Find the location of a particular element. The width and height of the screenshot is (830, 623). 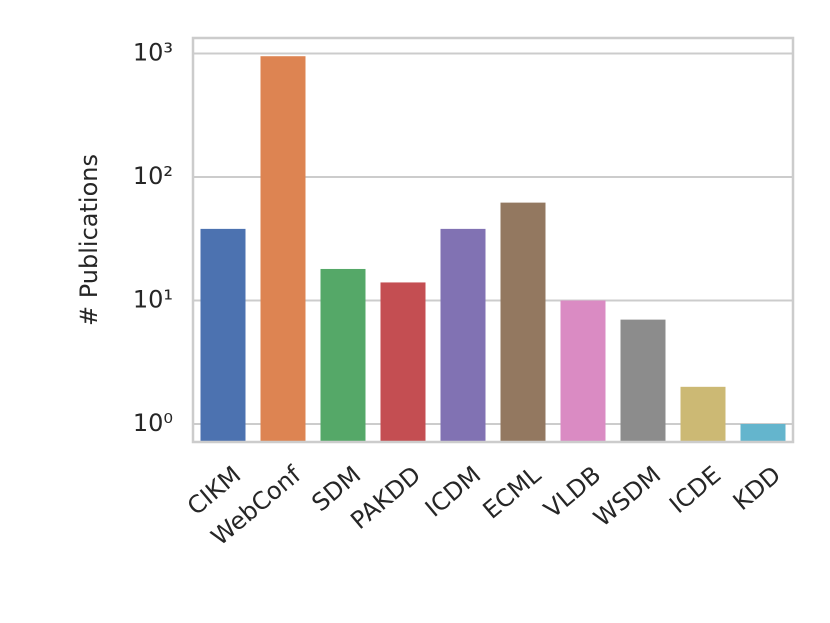

y-tick-label: 10¹ is located at coordinates (153, 299).